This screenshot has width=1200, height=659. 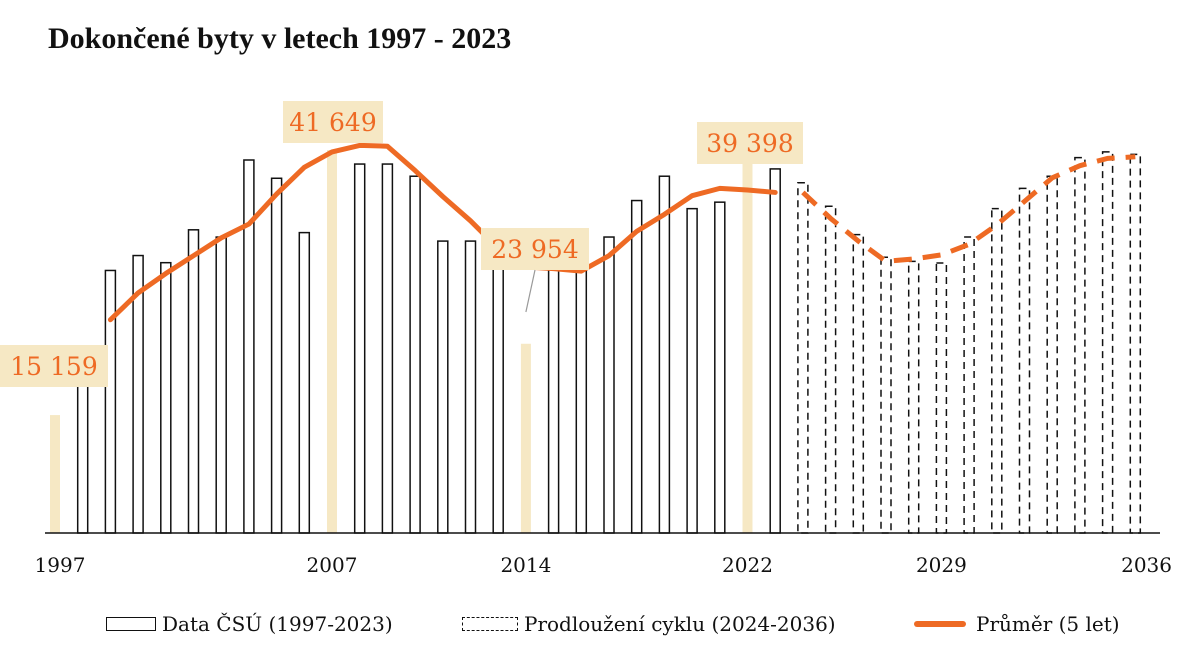 What do you see at coordinates (997, 370) in the screenshot?
I see `projected-bar-2031` at bounding box center [997, 370].